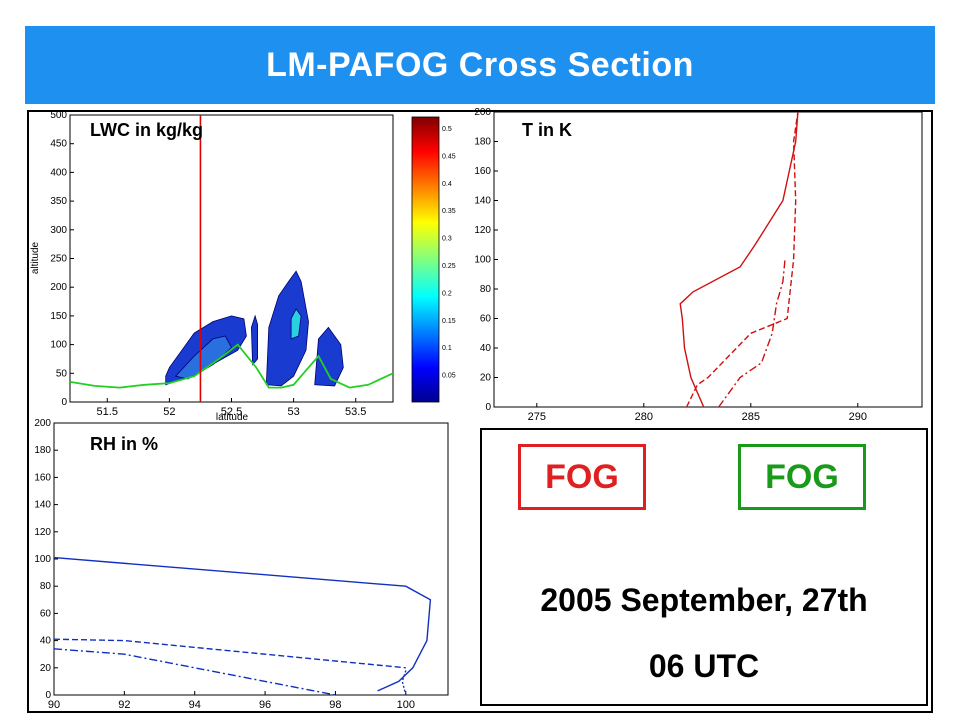 The height and width of the screenshot is (720, 960). What do you see at coordinates (42, 505) in the screenshot?
I see `rh-ytick-label: 140` at bounding box center [42, 505].